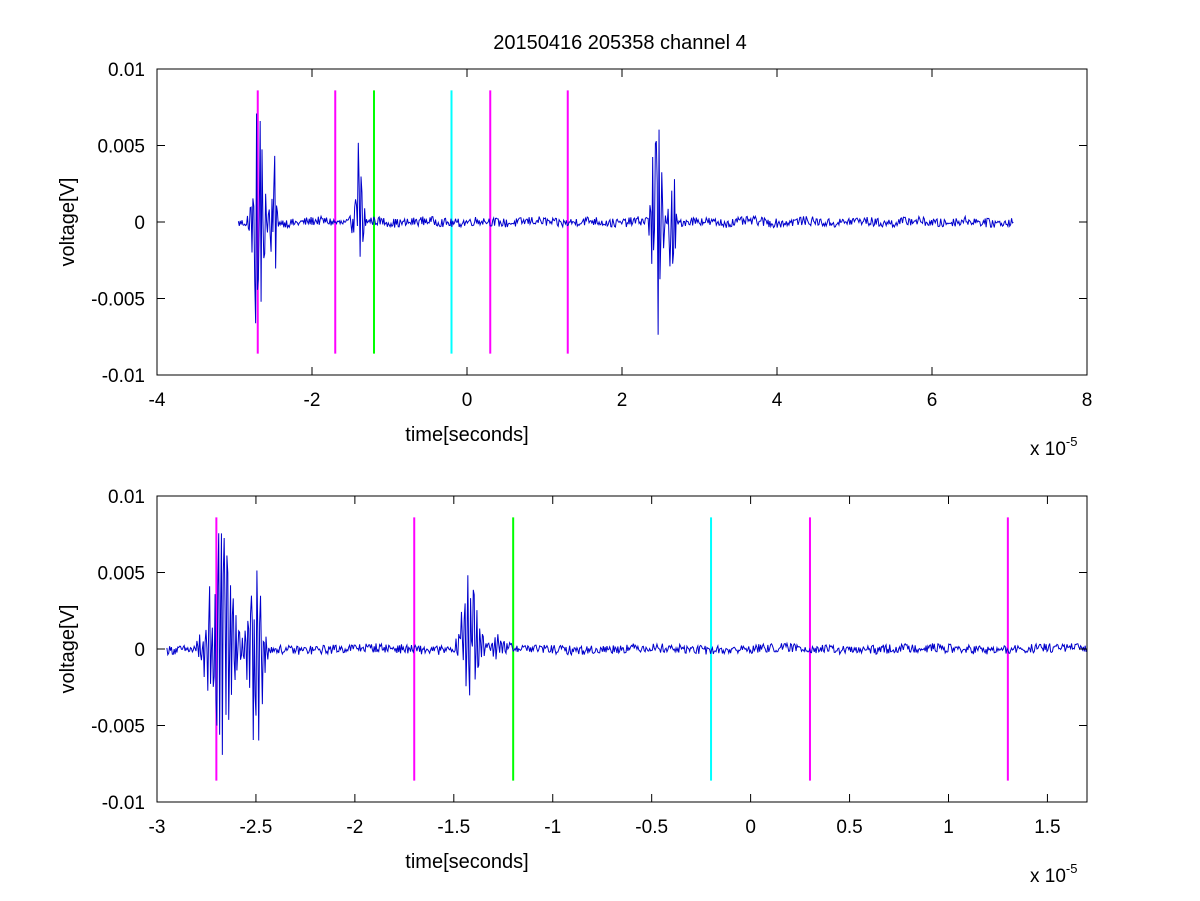  I want to click on panel-top-x-tick-label-5: 6, so click(932, 400).